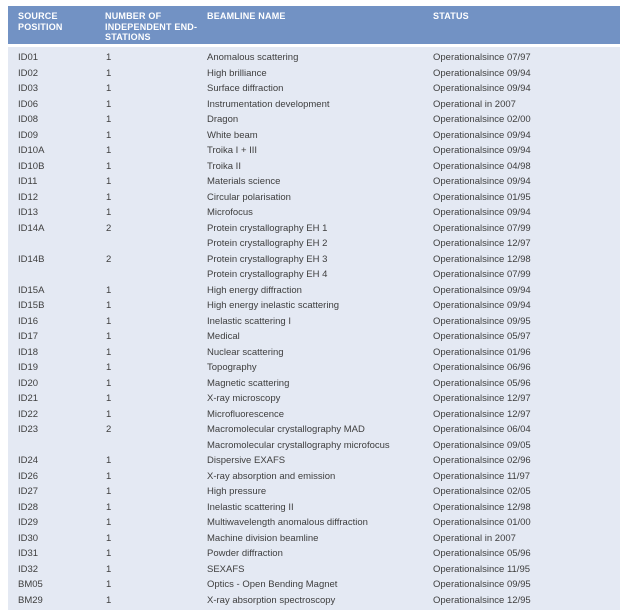  What do you see at coordinates (31, 305) in the screenshot?
I see `source-position-cell: ID15B` at bounding box center [31, 305].